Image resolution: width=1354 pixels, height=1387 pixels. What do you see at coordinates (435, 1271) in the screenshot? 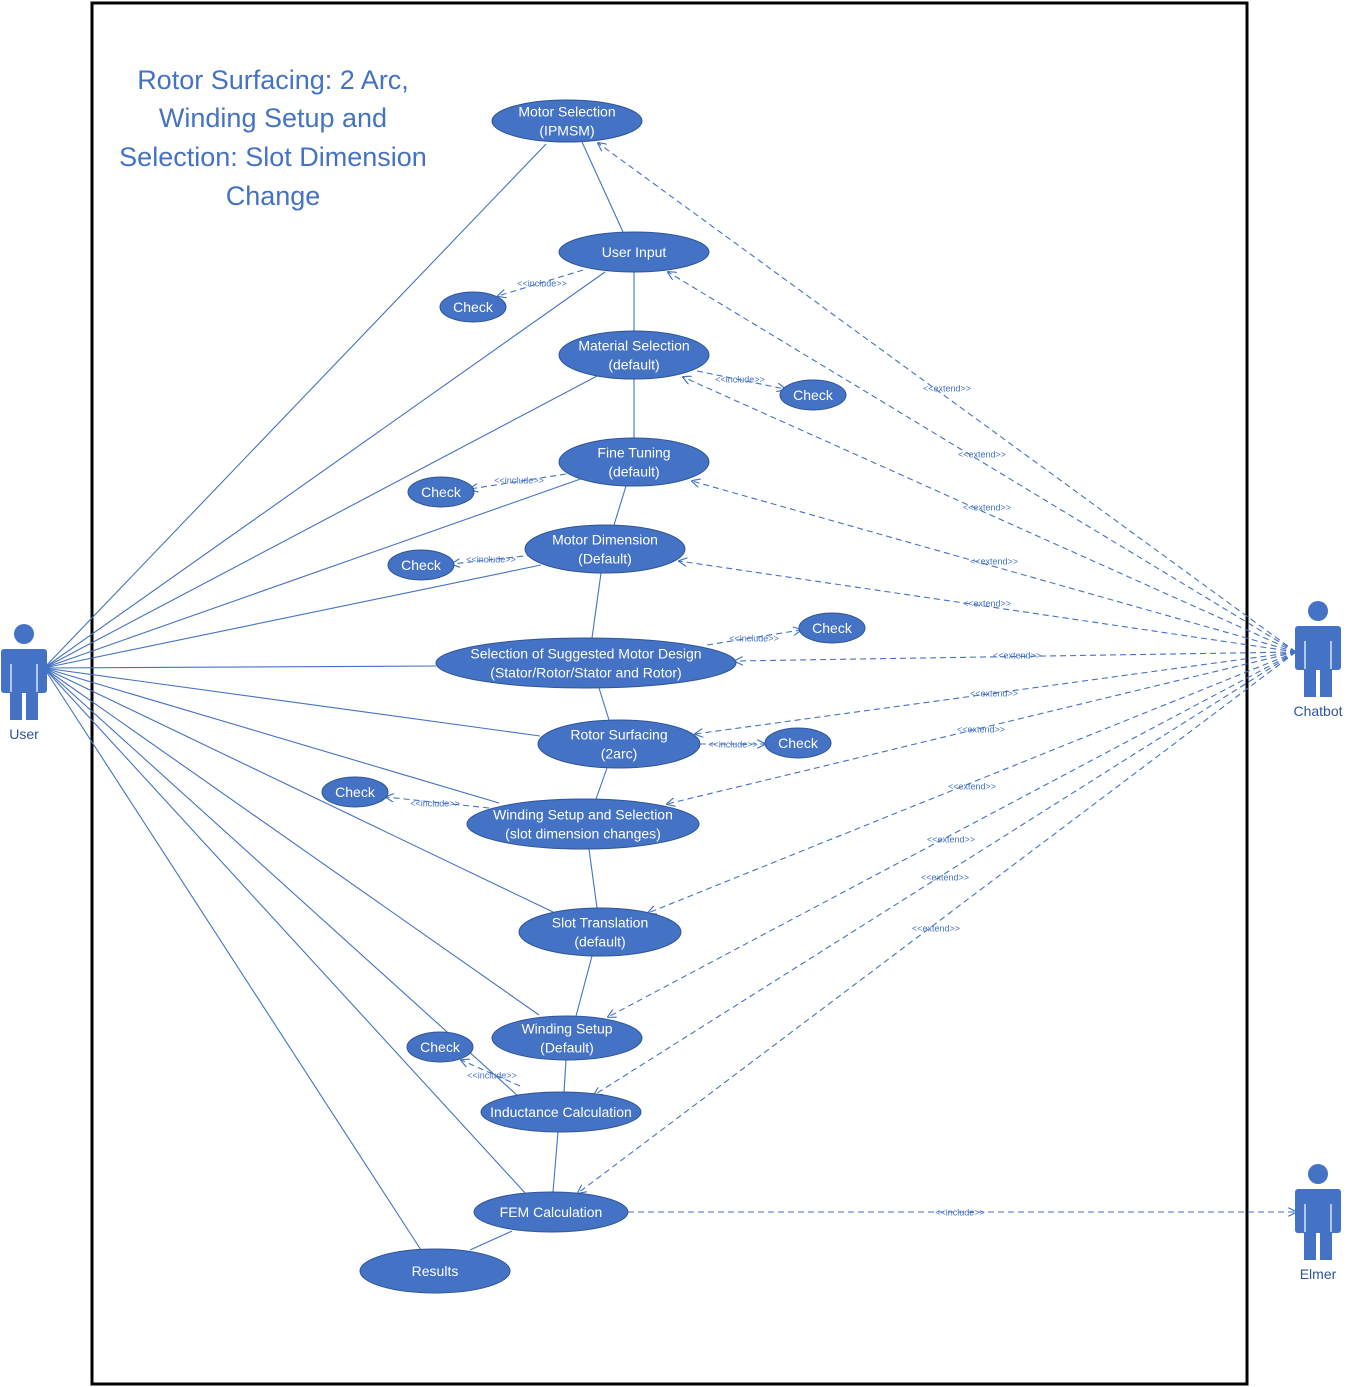
I see `use-case-results: Results` at bounding box center [435, 1271].